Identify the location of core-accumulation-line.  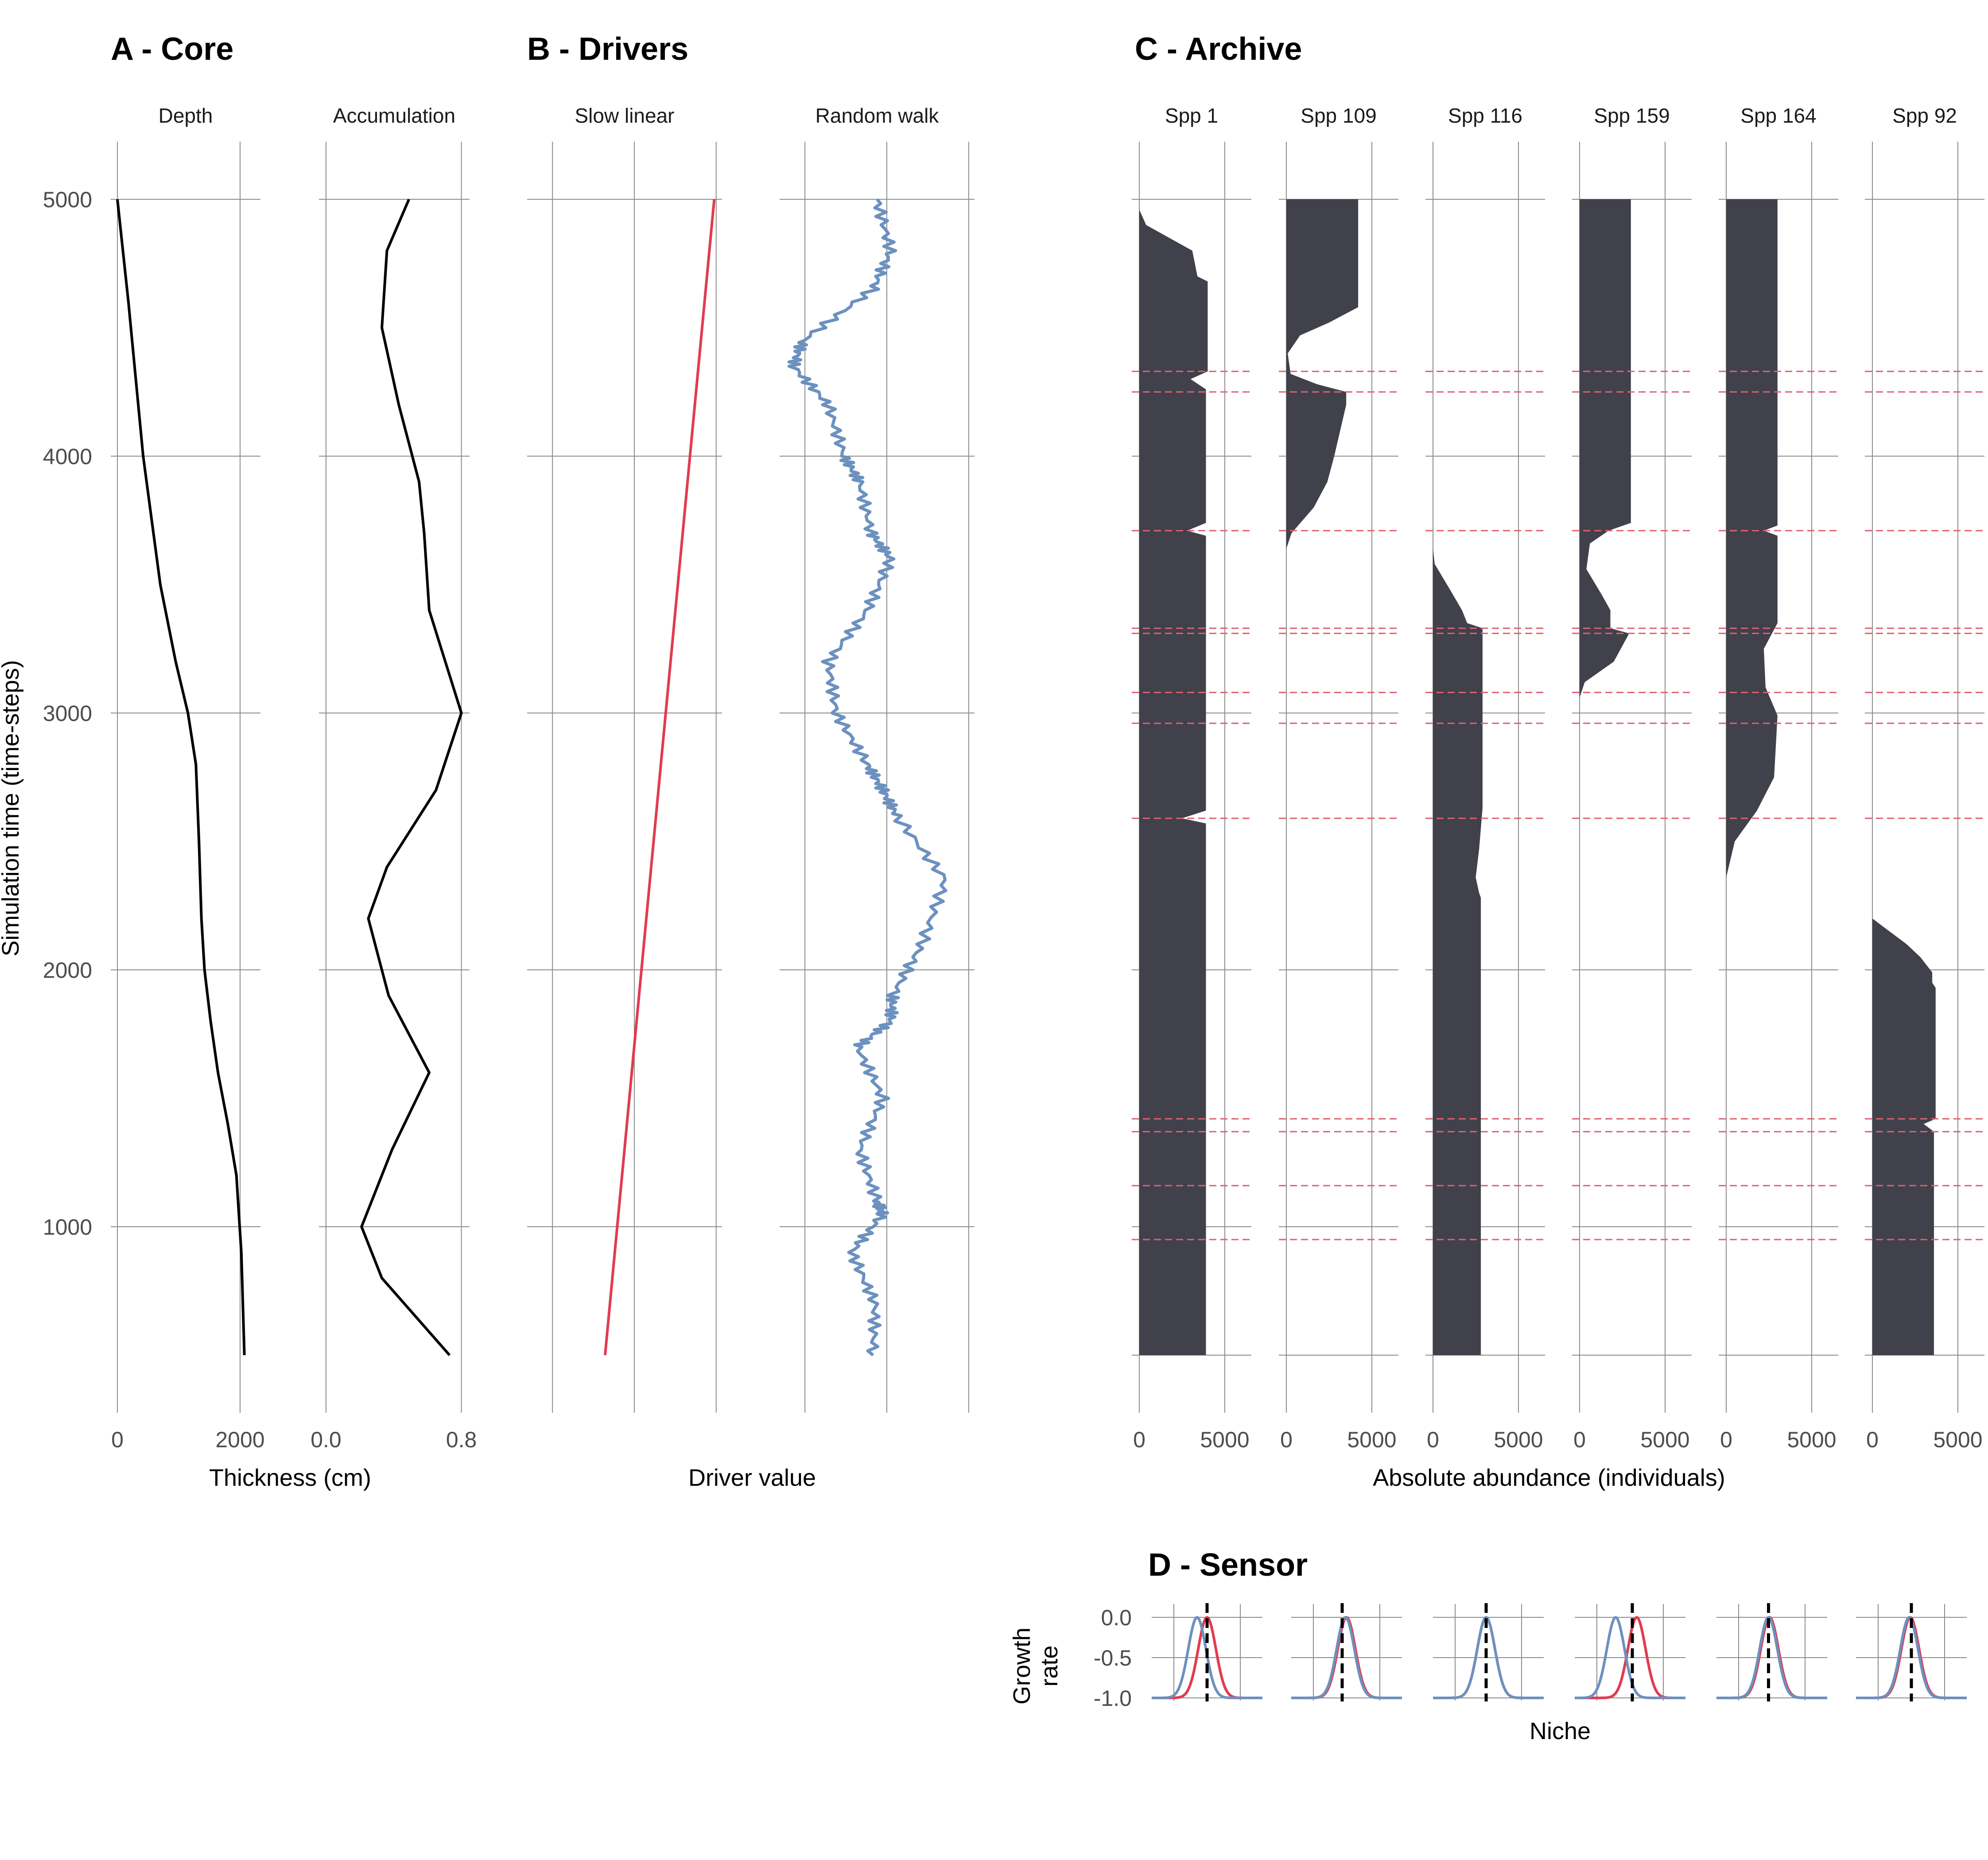
(411, 777).